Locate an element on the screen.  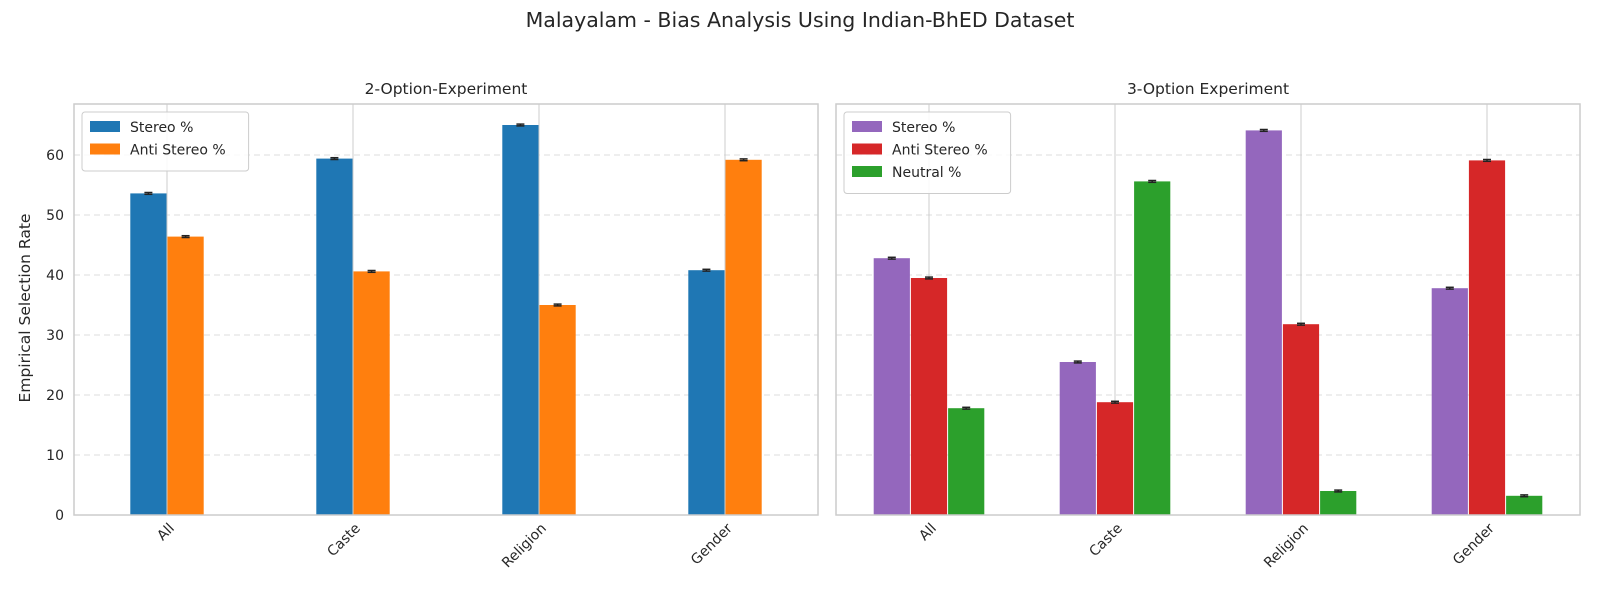
panel-title: 2-Option-Experiment is located at coordinates (446, 89).